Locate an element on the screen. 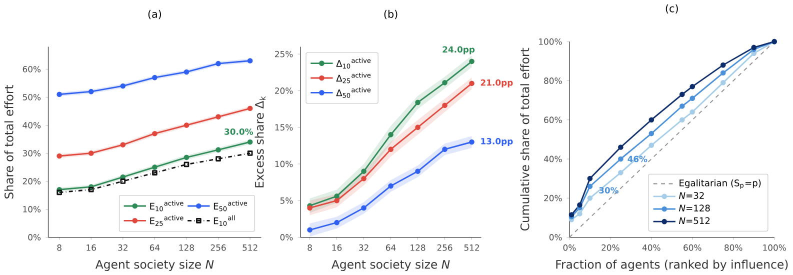 The image size is (793, 275). x-tick-label: 100% is located at coordinates (774, 247).